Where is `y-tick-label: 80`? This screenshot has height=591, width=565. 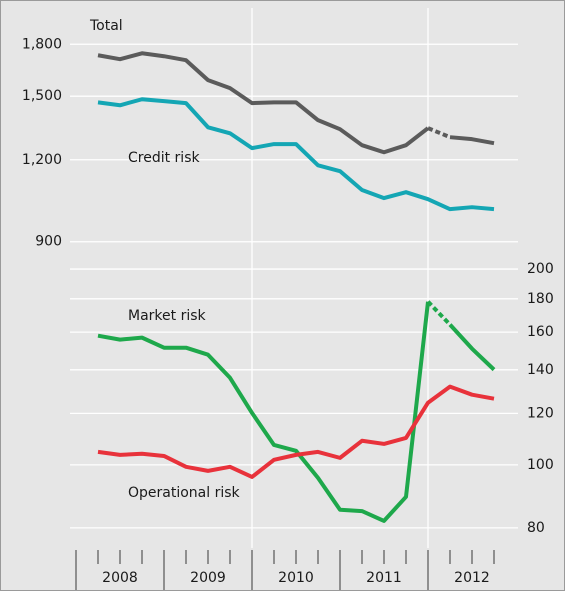
y-tick-label: 80 is located at coordinates (536, 528).